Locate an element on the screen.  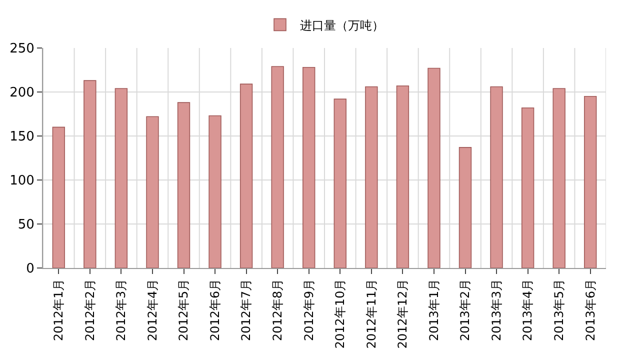
x-tick-label: 2012年1月 is located at coordinates (59, 309).